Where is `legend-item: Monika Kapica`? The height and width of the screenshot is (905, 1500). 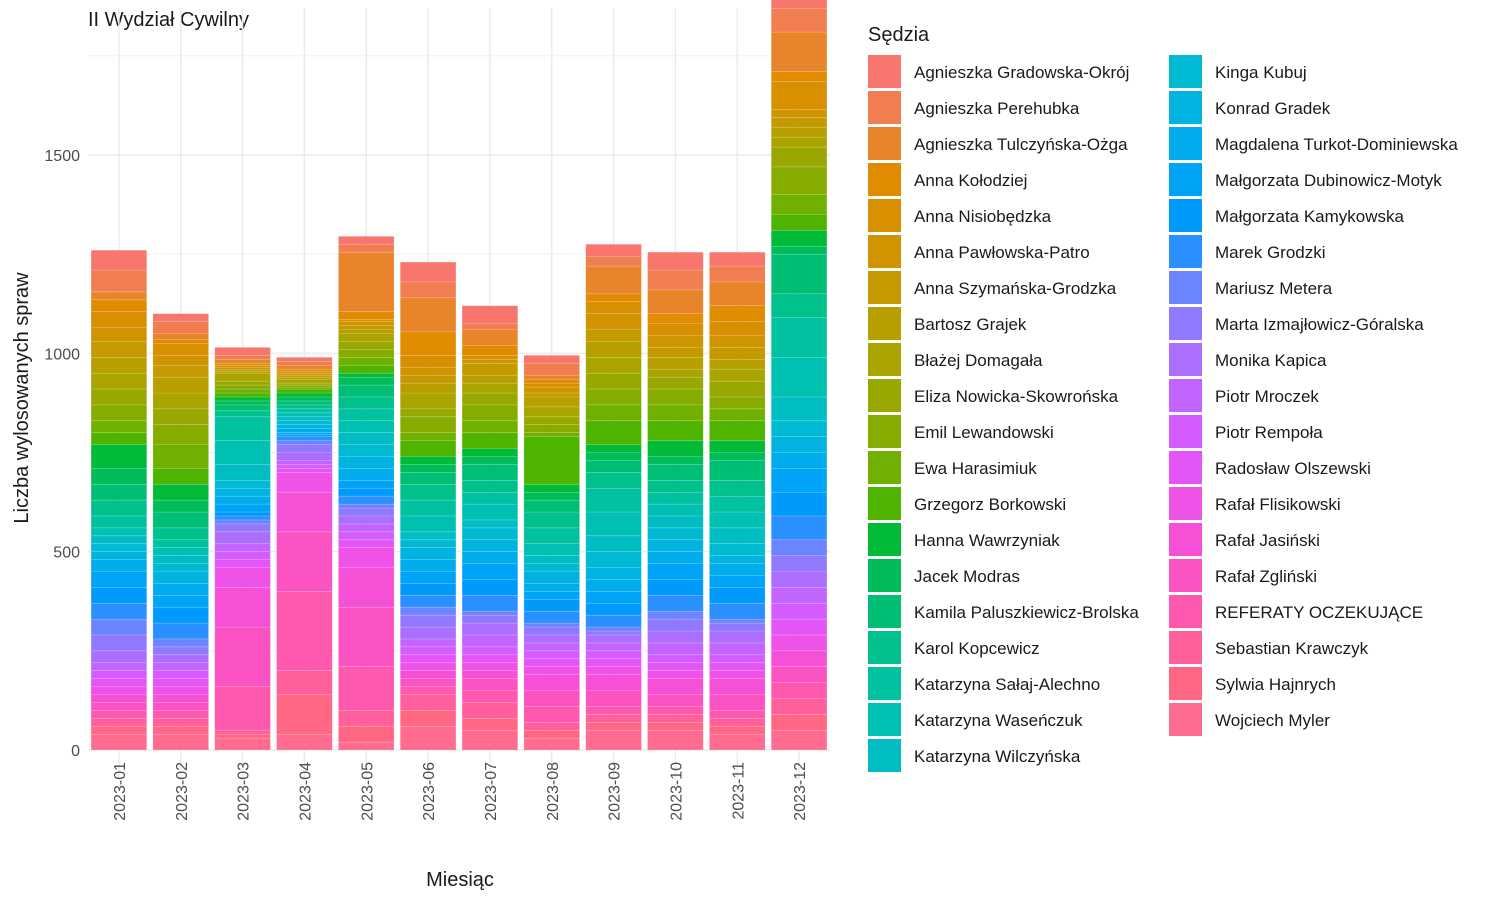
legend-item: Monika Kapica is located at coordinates (1248, 359).